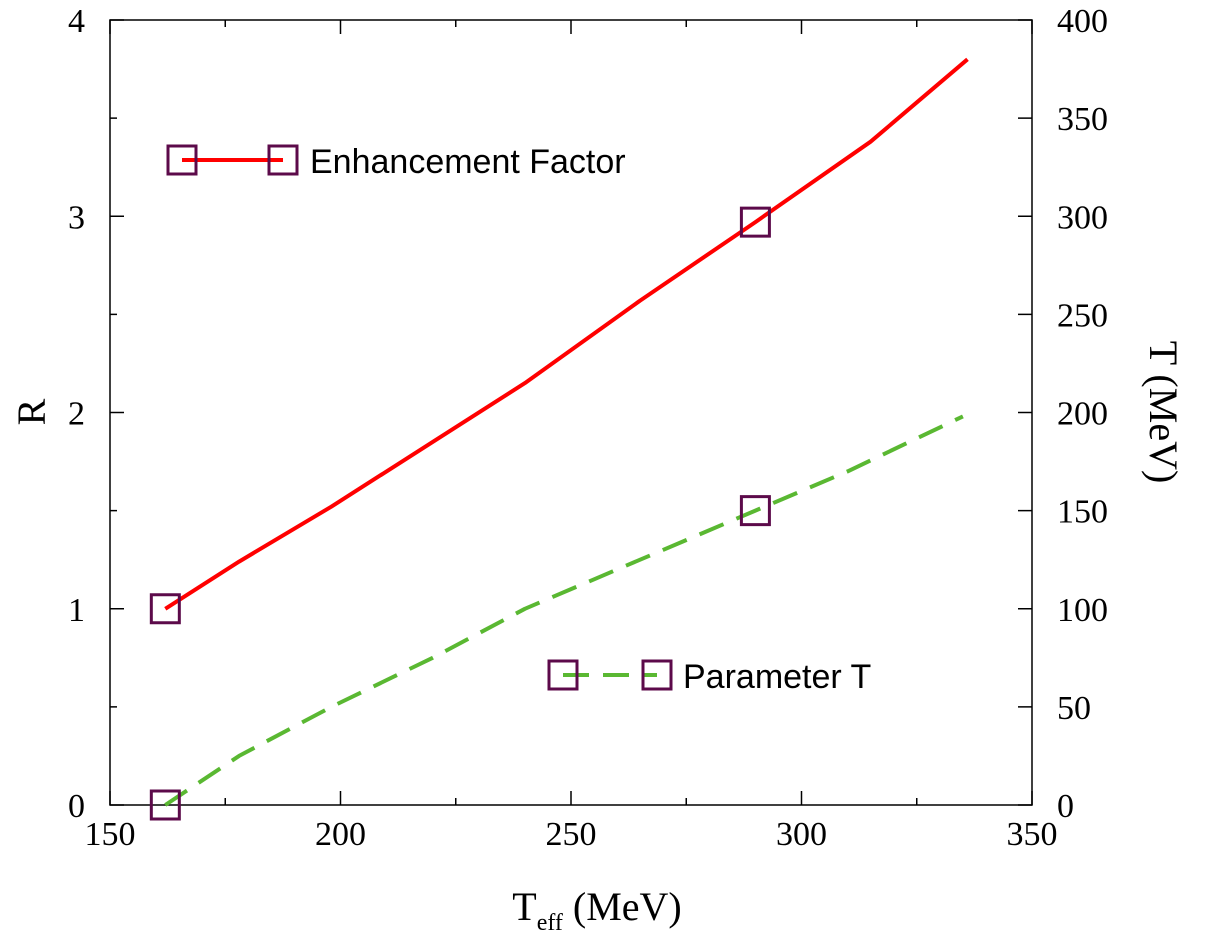 This screenshot has width=1206, height=930. What do you see at coordinates (1032, 834) in the screenshot?
I see `x-tick-label: 350` at bounding box center [1032, 834].